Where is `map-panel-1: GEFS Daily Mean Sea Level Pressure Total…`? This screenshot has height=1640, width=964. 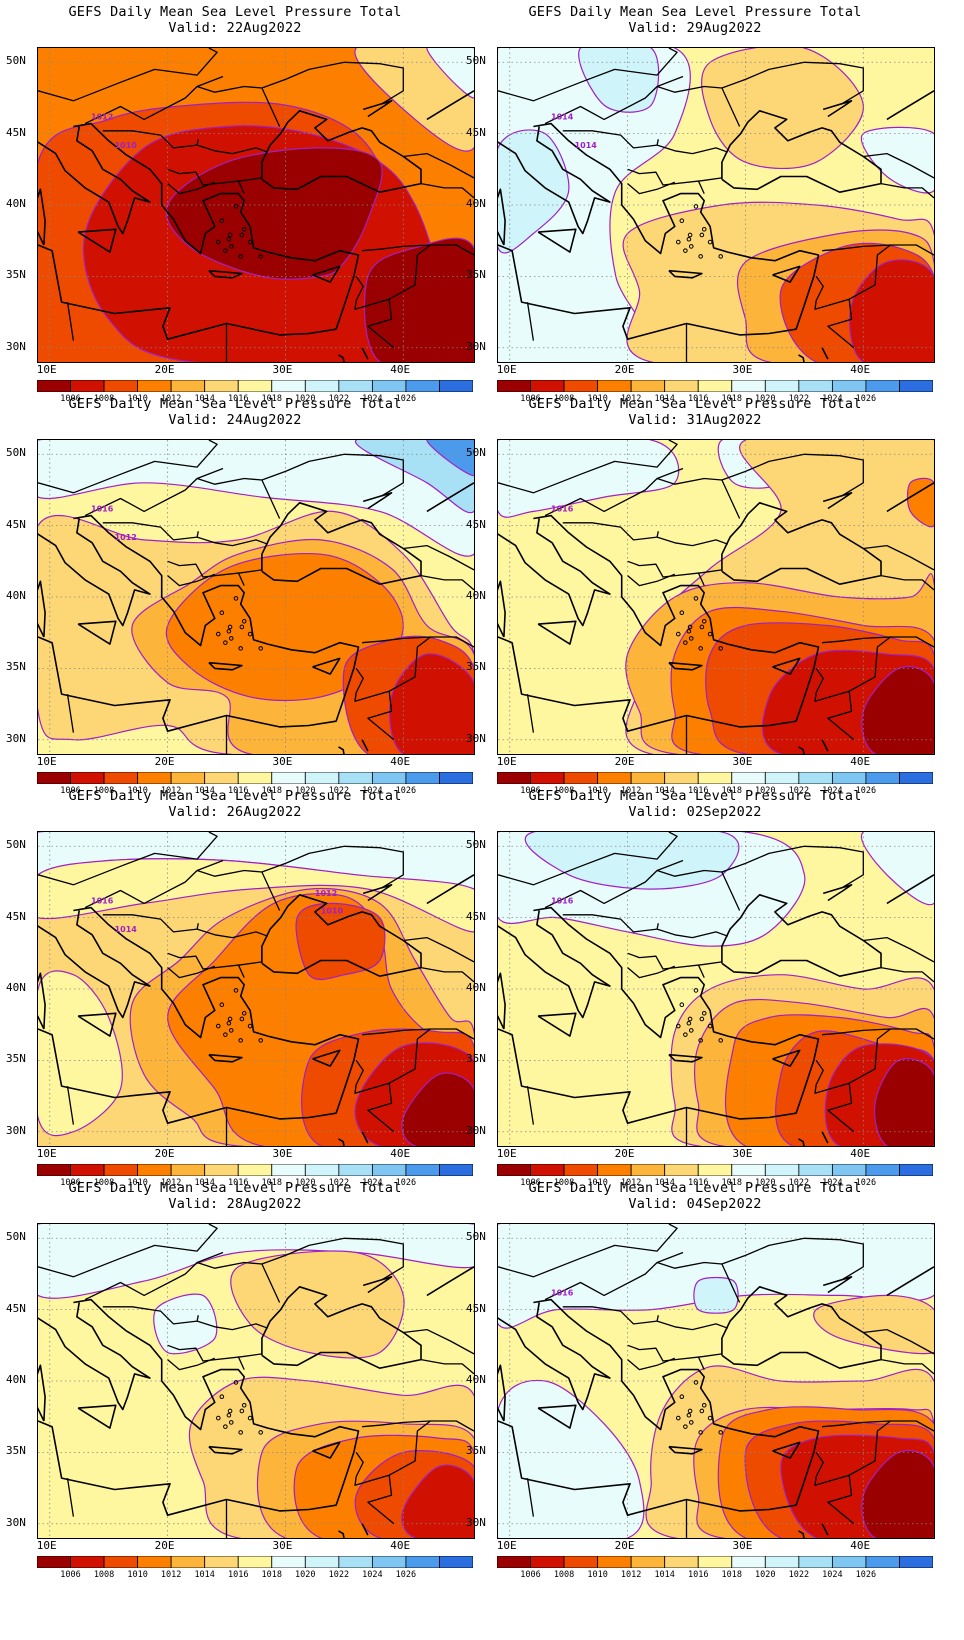
map-panel-1: GEFS Daily Mean Sea Level Pressure Total… is located at coordinates (241, 205).